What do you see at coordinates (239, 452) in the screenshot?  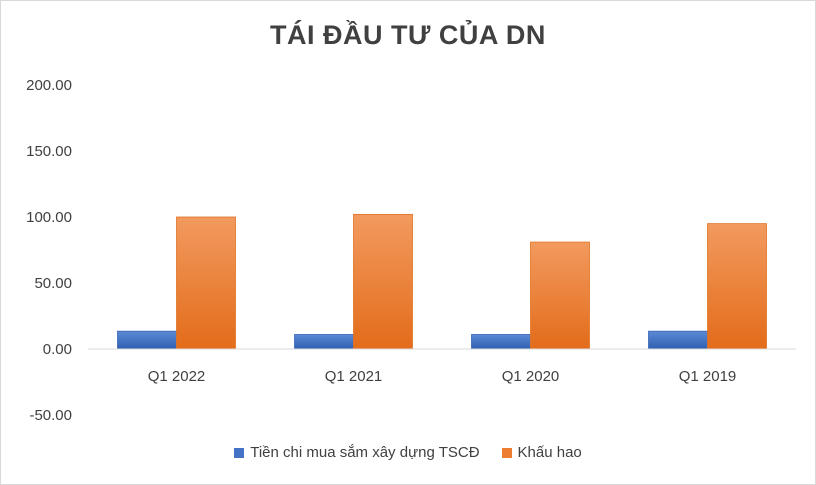 I see `legend-swatch-capex` at bounding box center [239, 452].